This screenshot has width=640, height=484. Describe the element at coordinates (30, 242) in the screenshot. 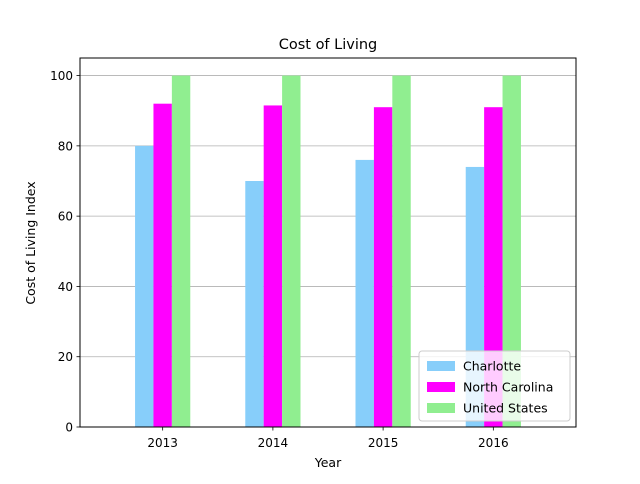

I see `y-axis-label: Cost of Living Index` at that location.